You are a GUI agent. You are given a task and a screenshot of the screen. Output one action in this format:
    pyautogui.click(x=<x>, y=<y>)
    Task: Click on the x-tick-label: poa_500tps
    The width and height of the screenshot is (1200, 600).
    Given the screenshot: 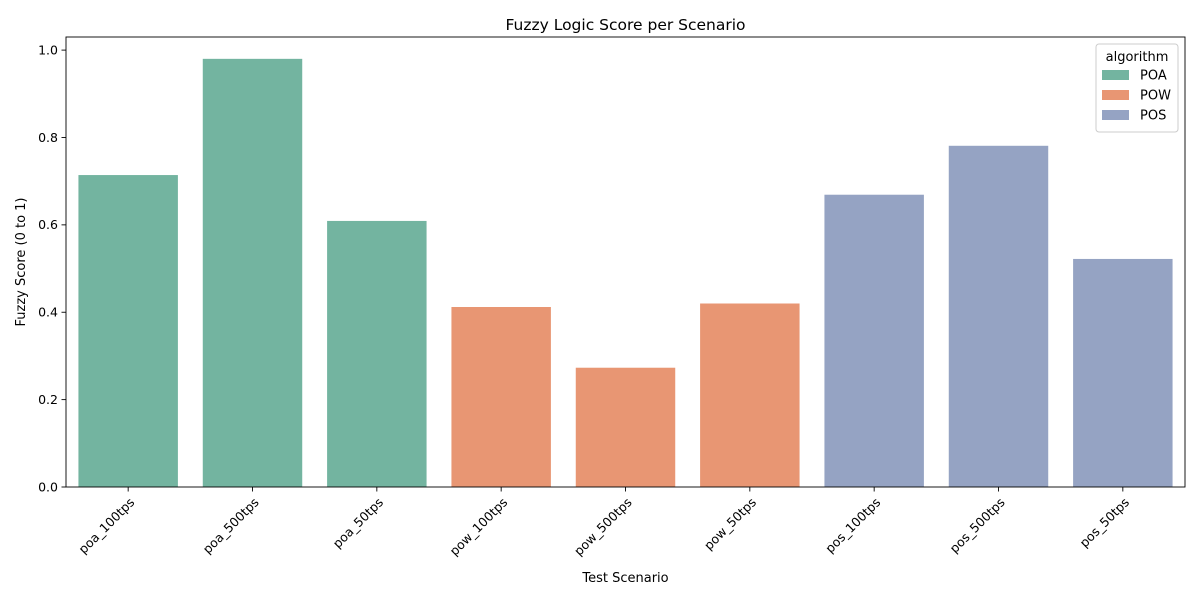 What is the action you would take?
    pyautogui.click(x=231, y=526)
    